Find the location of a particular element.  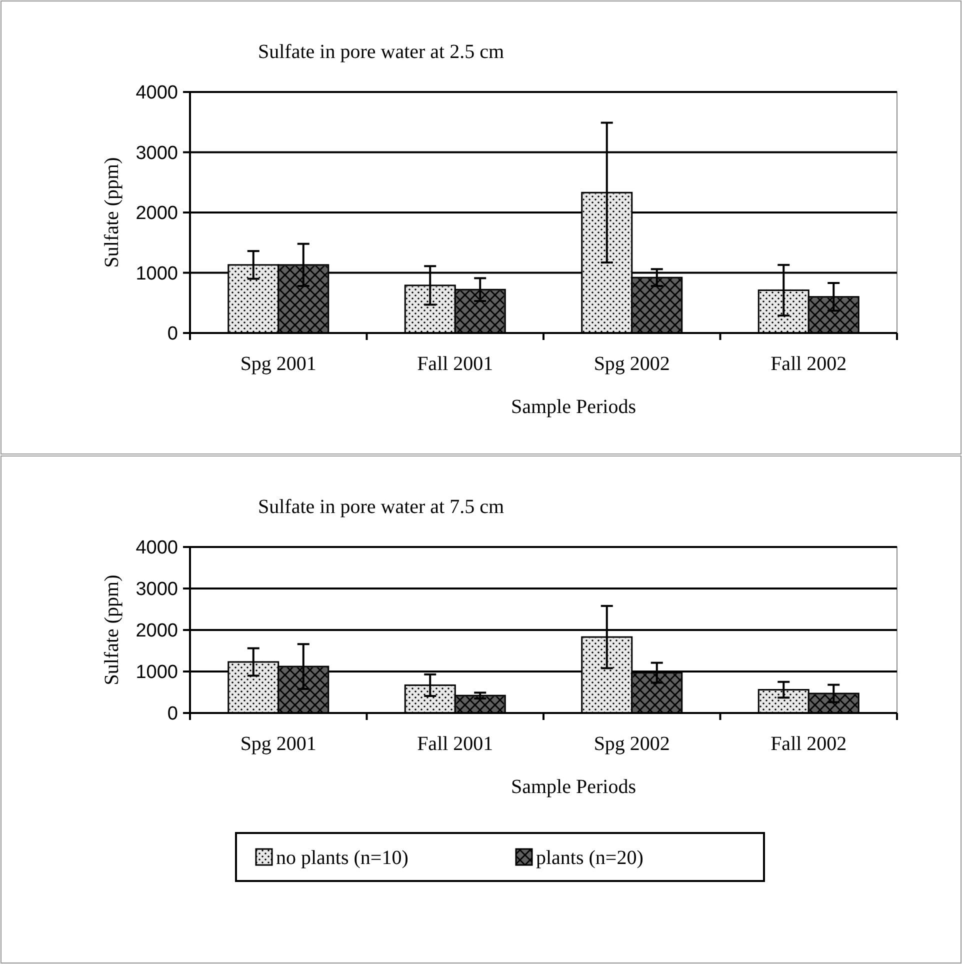

legend-label: no plants (n=10) is located at coordinates (342, 858).